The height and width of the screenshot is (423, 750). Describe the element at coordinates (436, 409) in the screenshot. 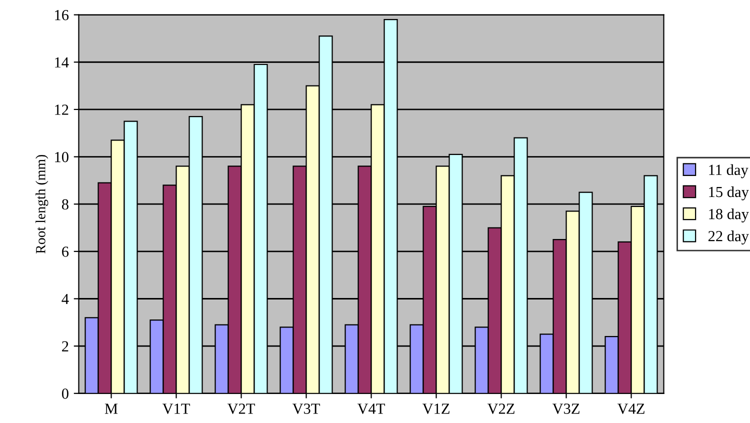

I see `x-tick-label: V1Z` at that location.